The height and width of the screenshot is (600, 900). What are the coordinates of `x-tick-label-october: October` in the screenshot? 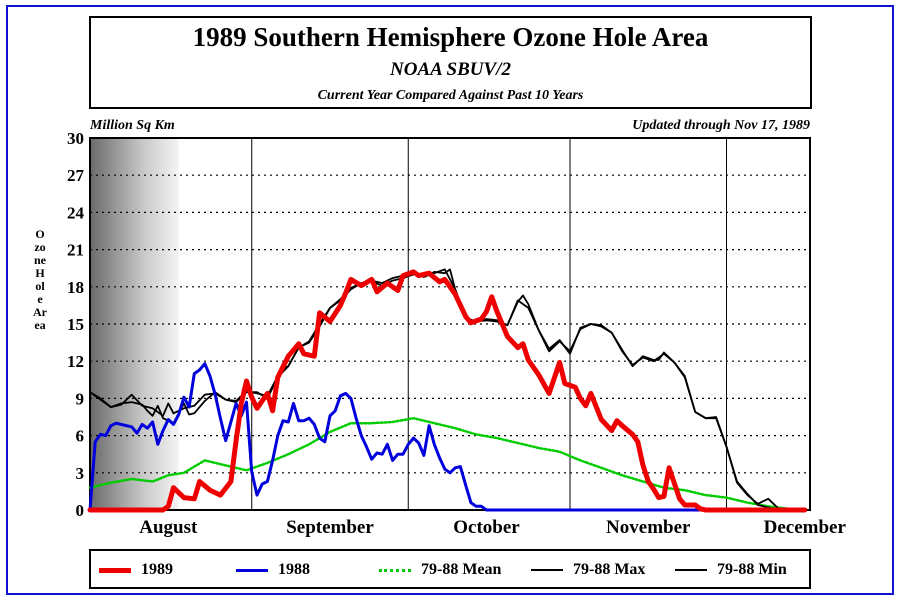 It's located at (486, 527).